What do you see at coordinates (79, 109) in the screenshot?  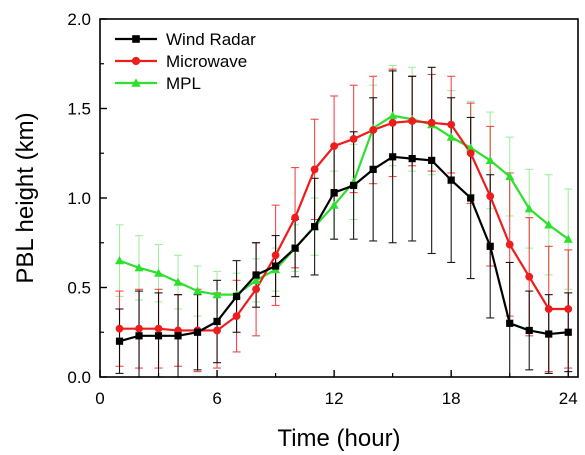 I see `y-tick-label: 1.5` at bounding box center [79, 109].